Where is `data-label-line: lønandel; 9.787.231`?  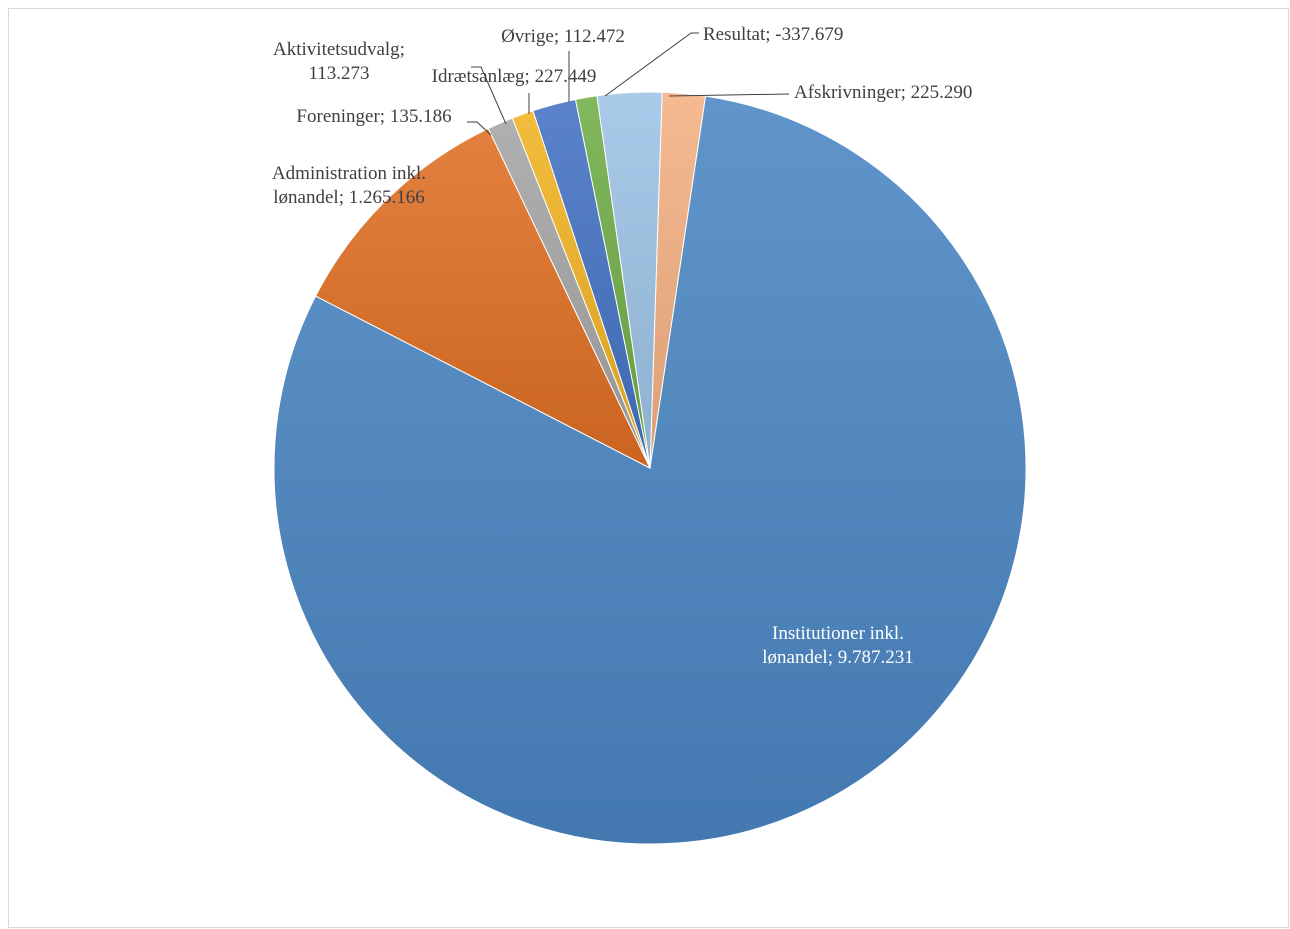 data-label-line: lønandel; 9.787.231 is located at coordinates (837, 657).